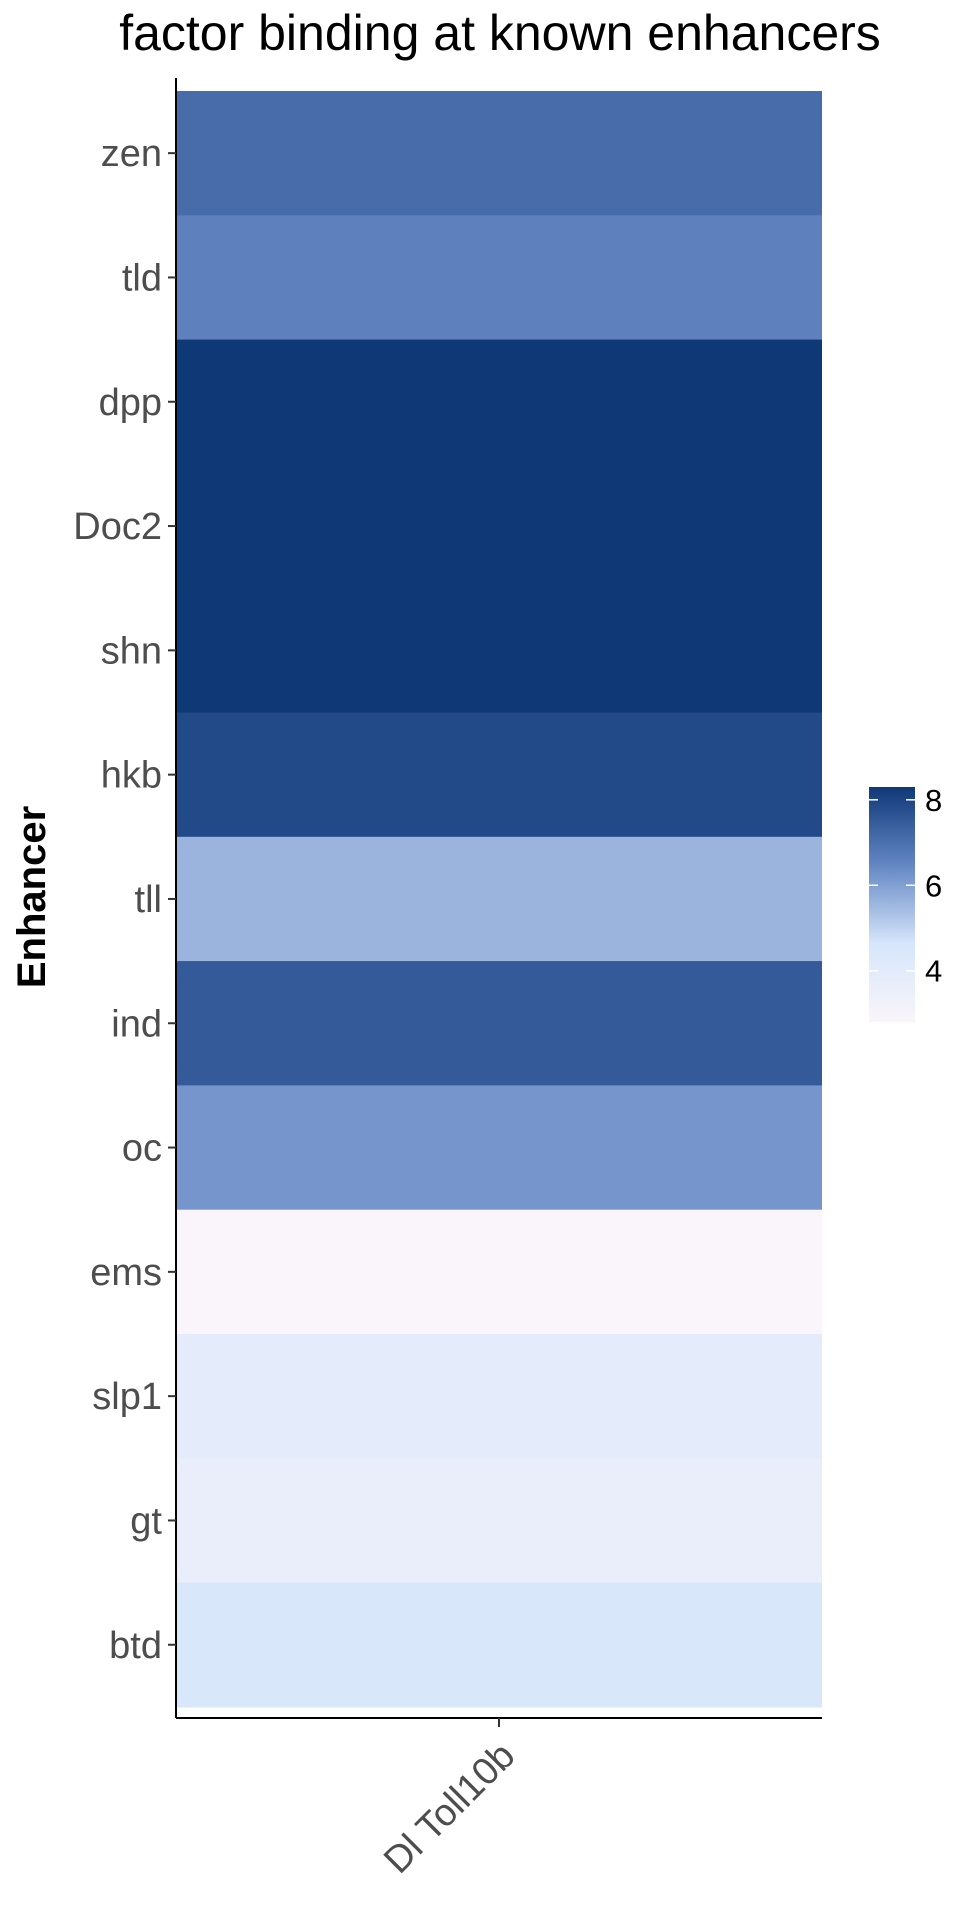 This screenshot has height=1925, width=960. What do you see at coordinates (499, 1645) in the screenshot?
I see `heatmap-tile-btd` at bounding box center [499, 1645].